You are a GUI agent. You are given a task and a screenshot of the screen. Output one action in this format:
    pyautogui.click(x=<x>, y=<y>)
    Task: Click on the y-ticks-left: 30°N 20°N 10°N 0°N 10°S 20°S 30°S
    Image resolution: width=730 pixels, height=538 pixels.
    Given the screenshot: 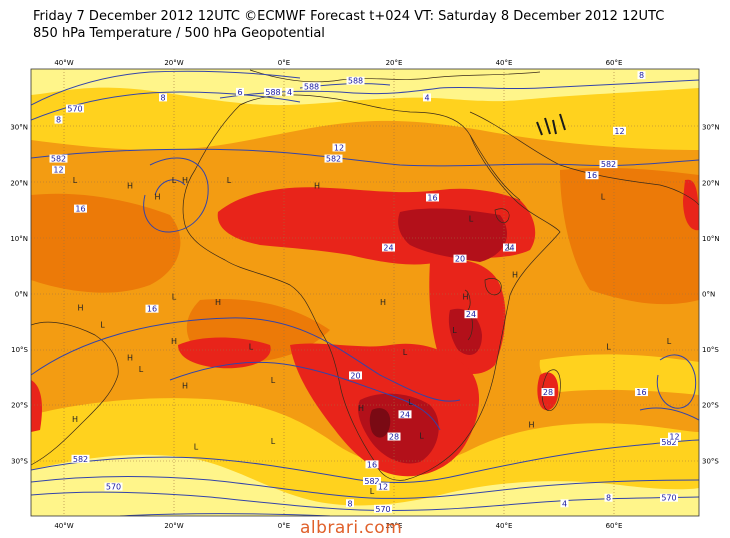 What is the action you would take?
    pyautogui.click(x=19, y=295)
    